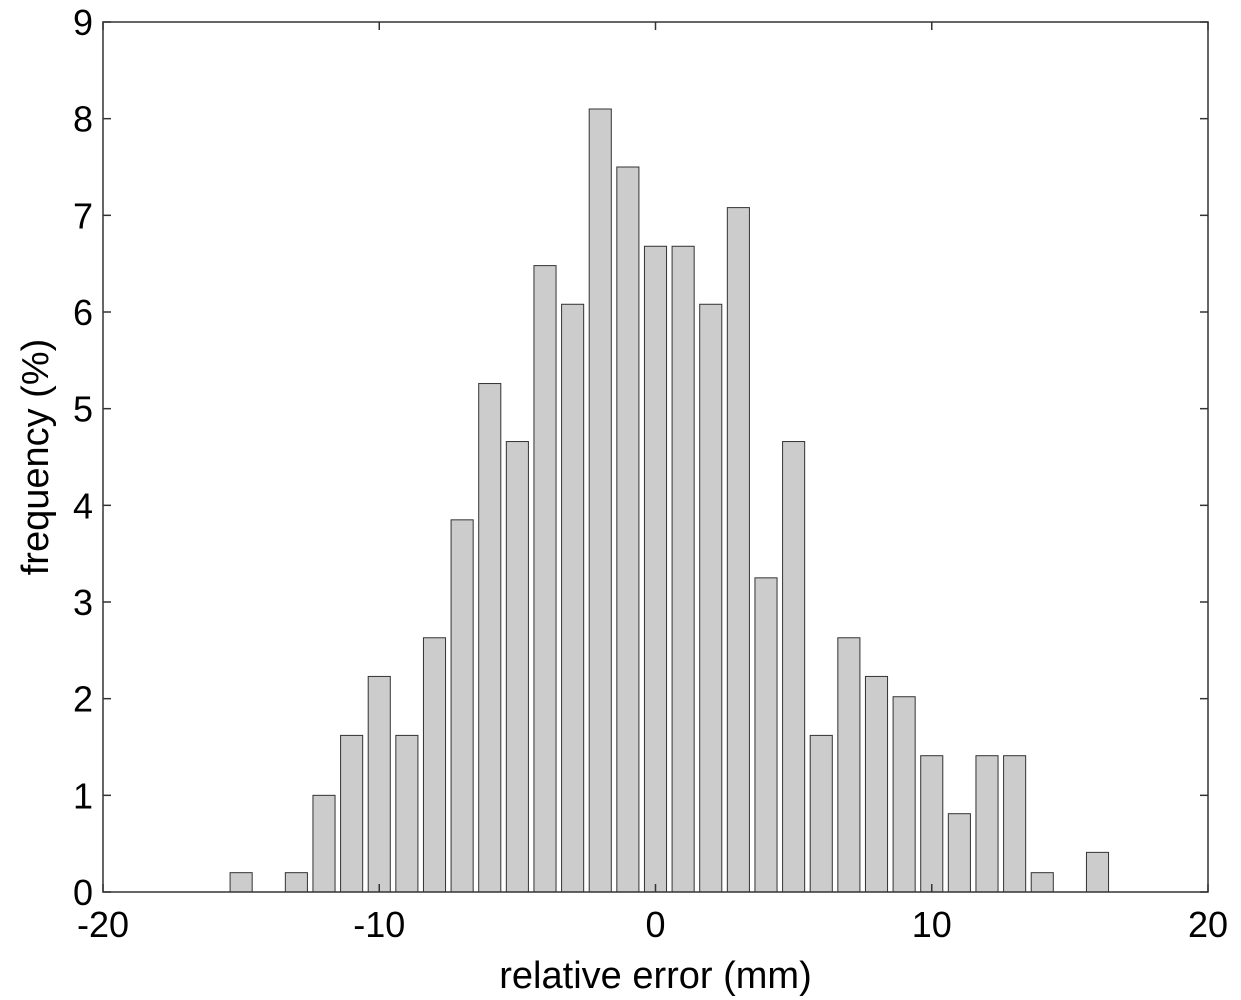 The height and width of the screenshot is (1000, 1241). What do you see at coordinates (83, 602) in the screenshot?
I see `y-tick-label: 3` at bounding box center [83, 602].